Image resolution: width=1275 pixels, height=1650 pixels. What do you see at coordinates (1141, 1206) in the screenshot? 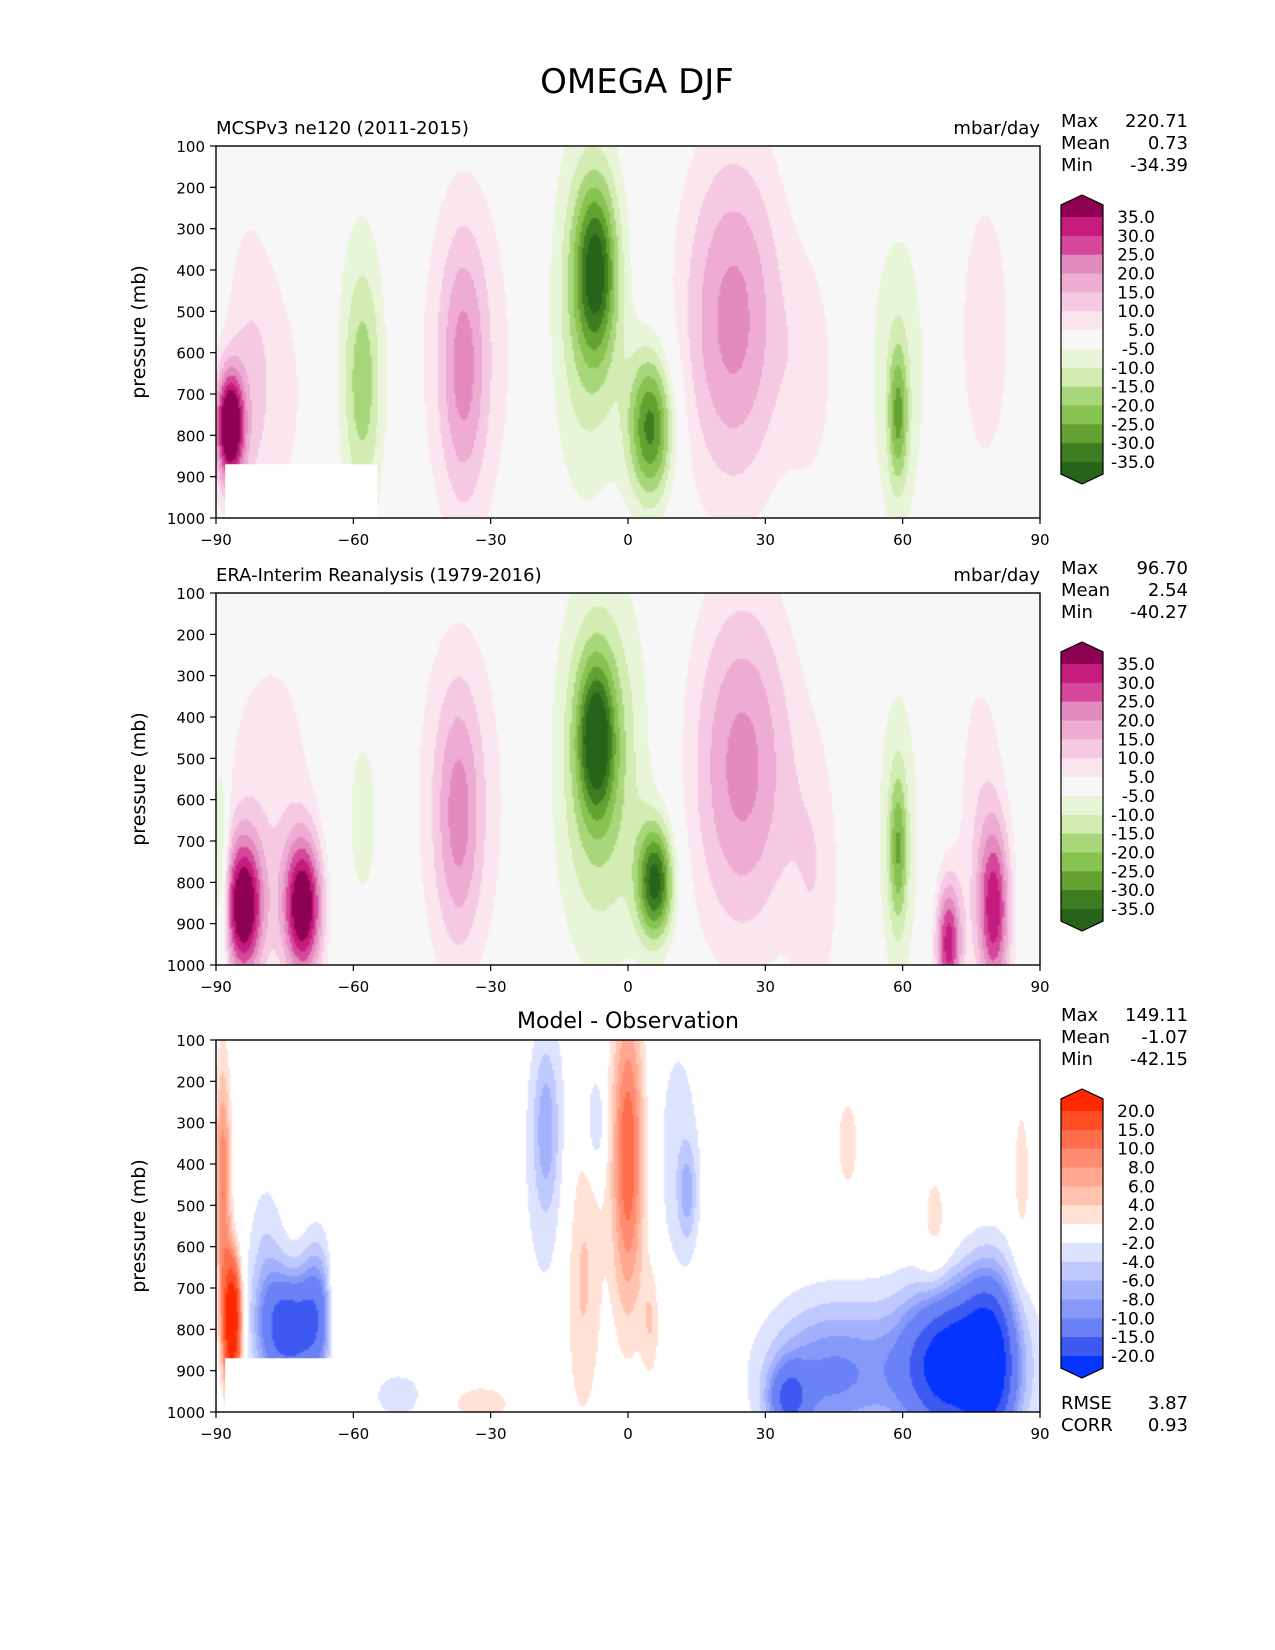
I see `colorbar-label: 4.0` at bounding box center [1141, 1206].